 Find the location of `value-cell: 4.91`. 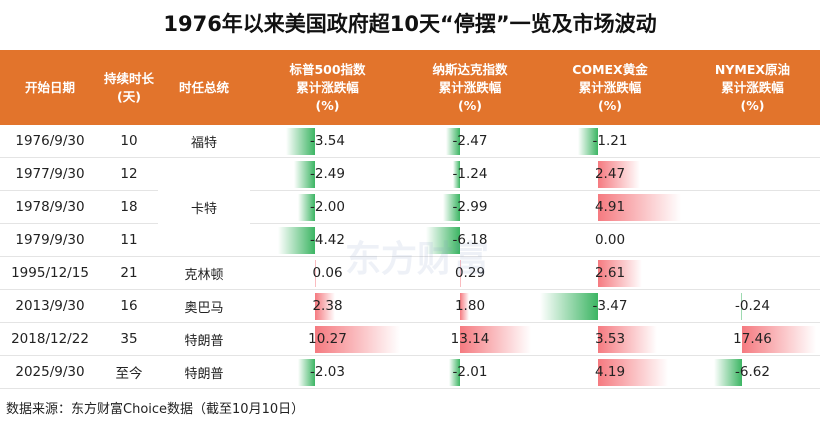

value-cell: 4.91 is located at coordinates (610, 207).